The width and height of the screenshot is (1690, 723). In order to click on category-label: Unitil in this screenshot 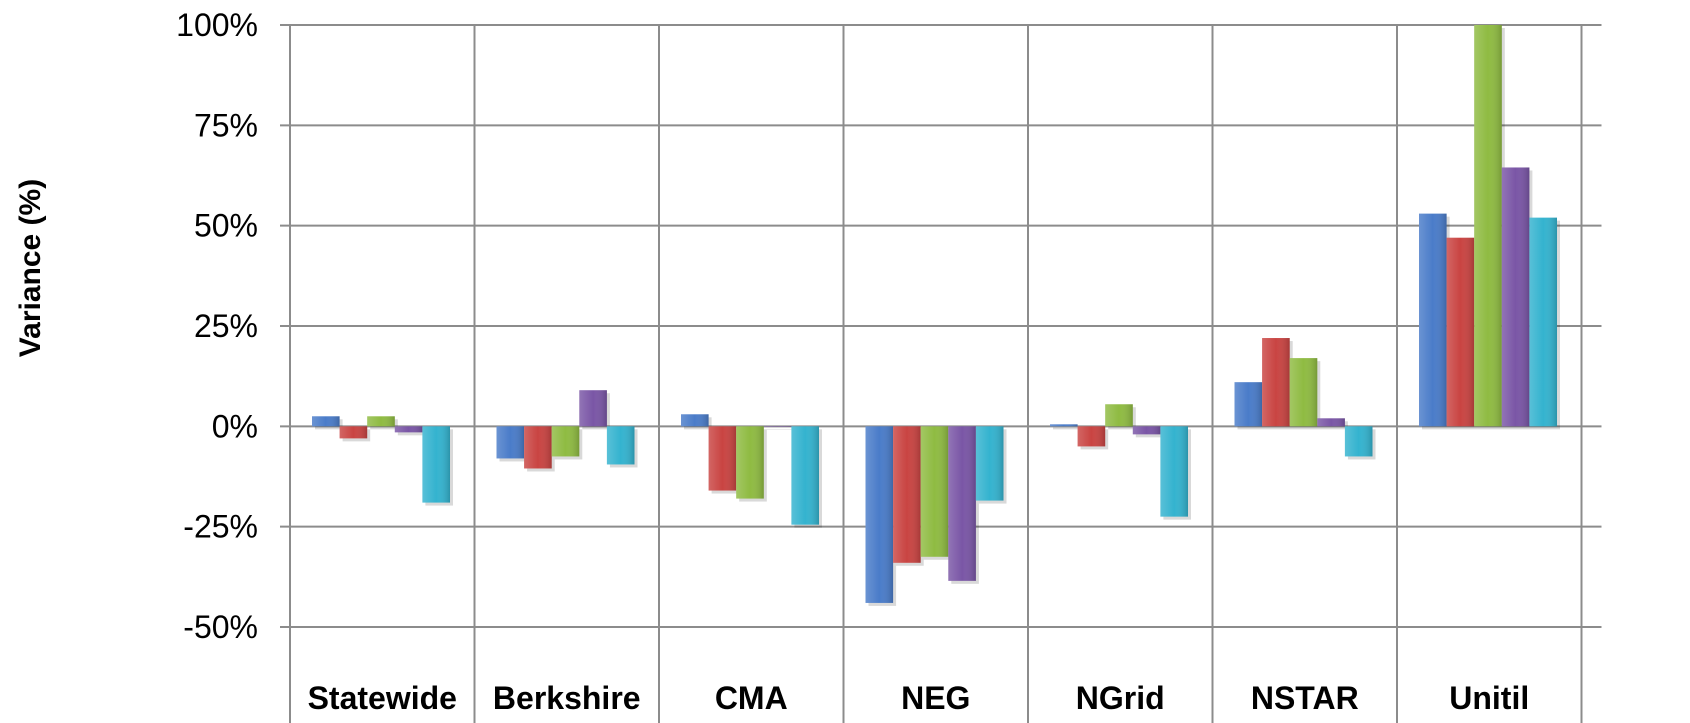, I will do `click(1489, 698)`.